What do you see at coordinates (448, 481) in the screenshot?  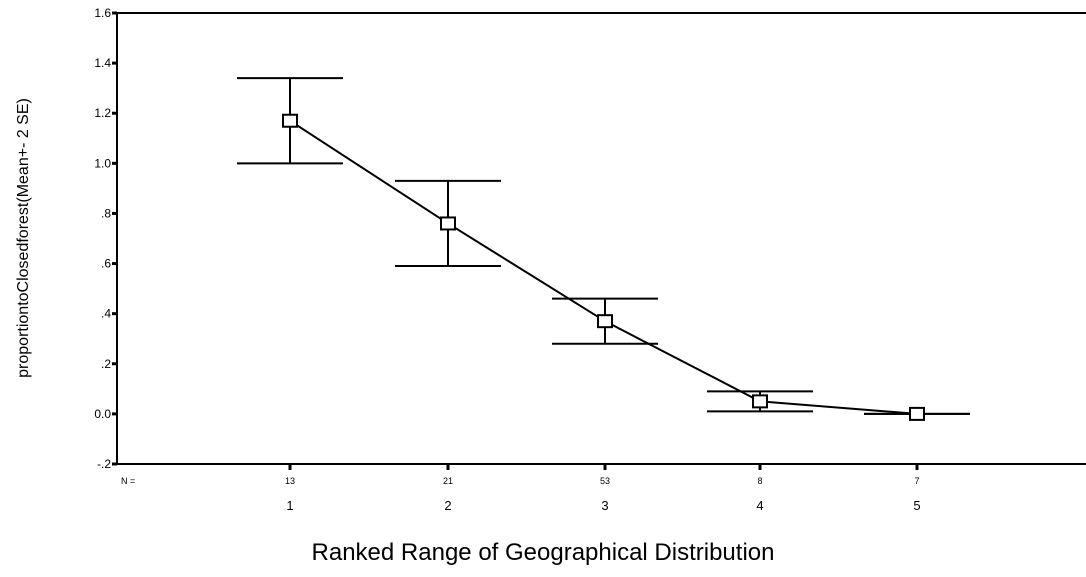 I see `n-count-label: 21` at bounding box center [448, 481].